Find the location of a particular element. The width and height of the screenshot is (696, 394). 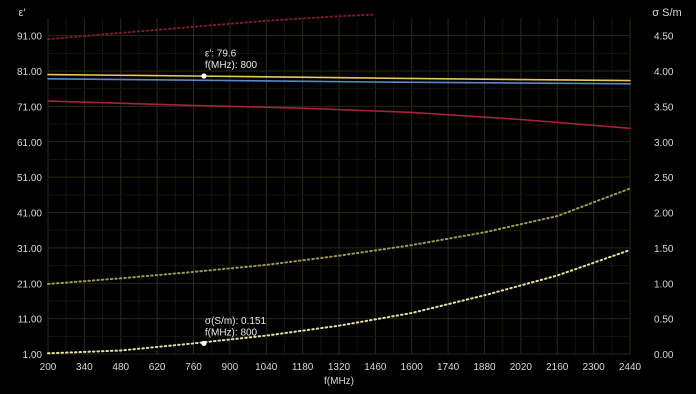

y-right-tick-label: 0.50 is located at coordinates (664, 320).